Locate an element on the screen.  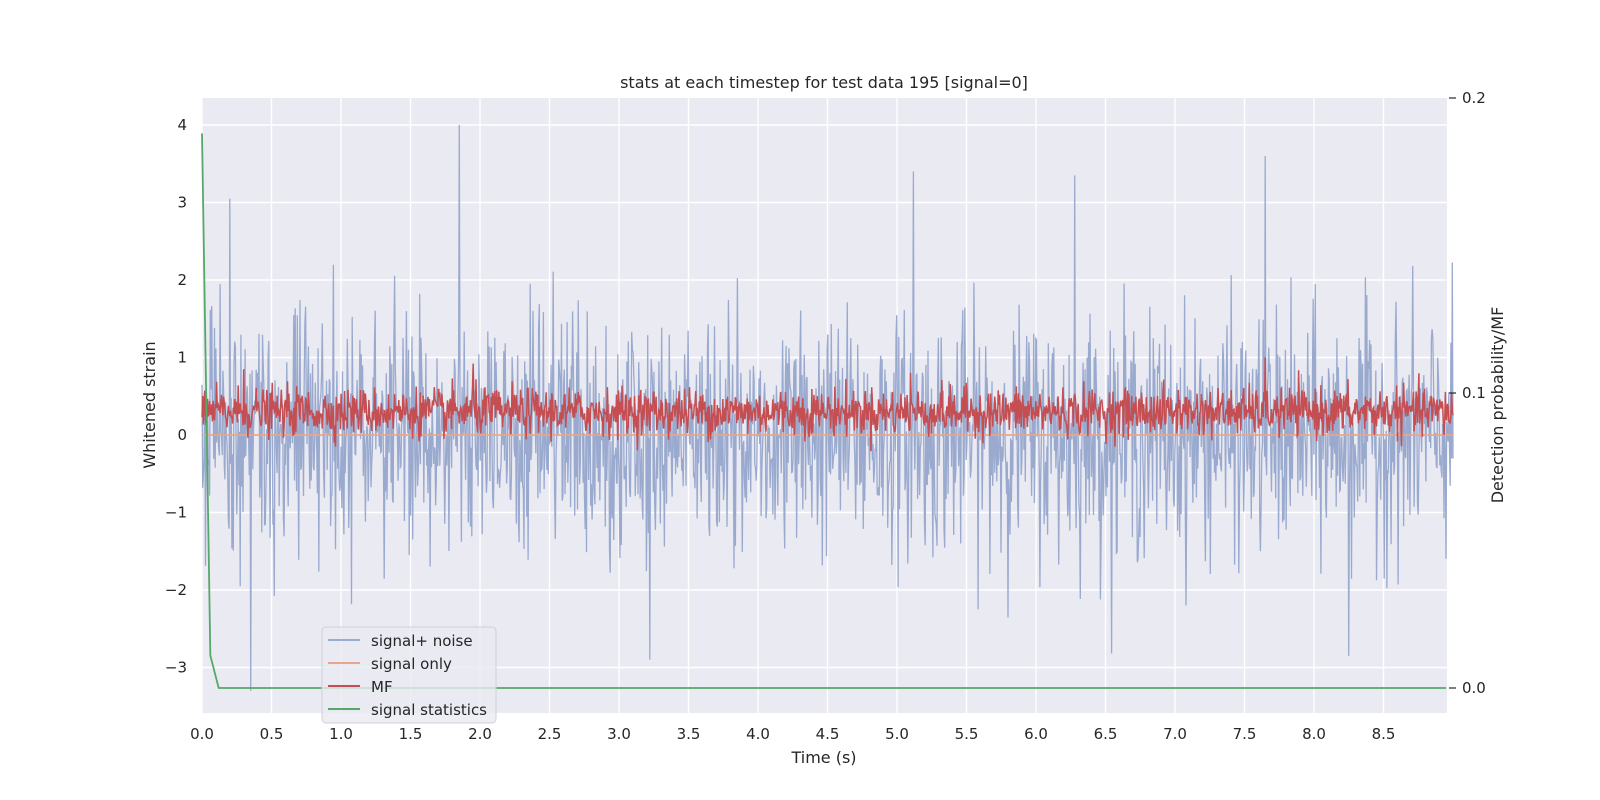
x-tick-label: 6.5 is located at coordinates (1106, 734).